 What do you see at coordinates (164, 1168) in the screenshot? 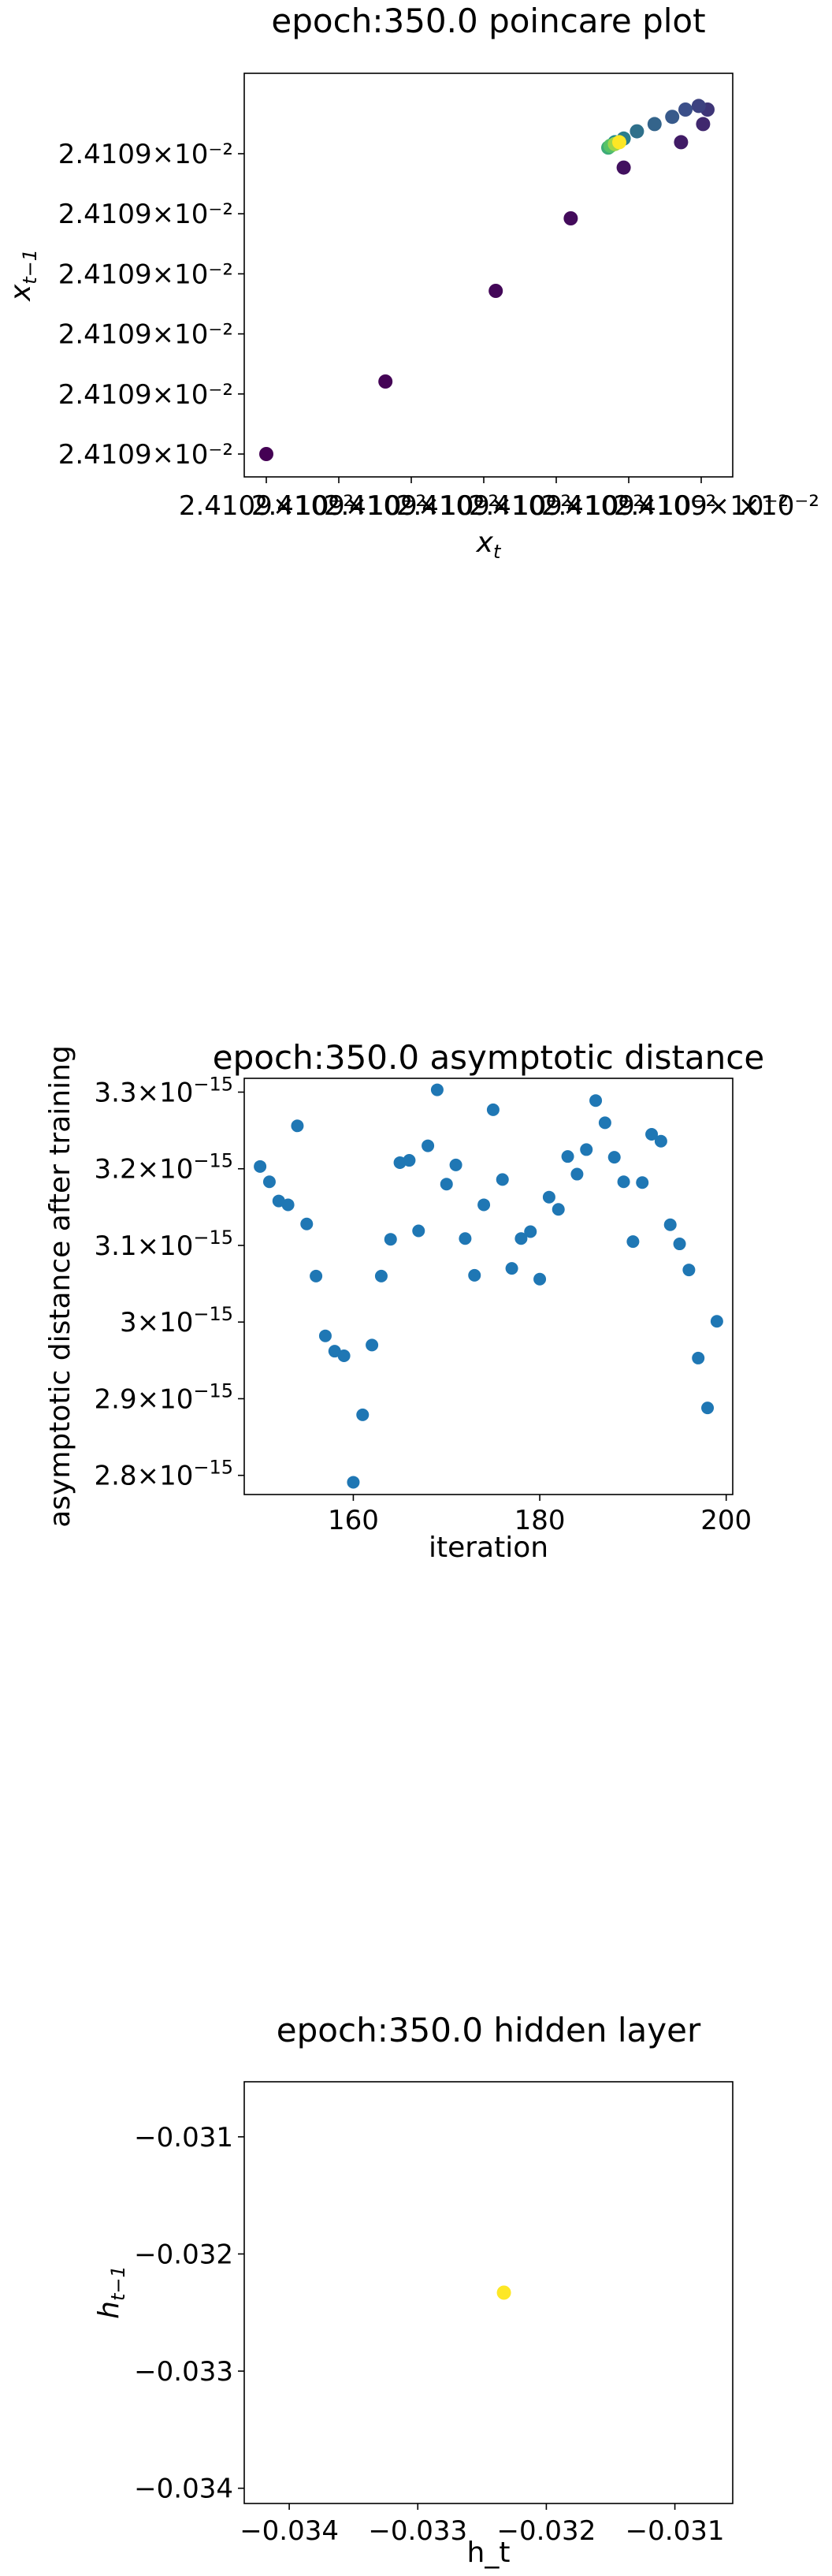
I see `distance-ytick-label: 3.2×10⁻¹⁵` at bounding box center [164, 1168].